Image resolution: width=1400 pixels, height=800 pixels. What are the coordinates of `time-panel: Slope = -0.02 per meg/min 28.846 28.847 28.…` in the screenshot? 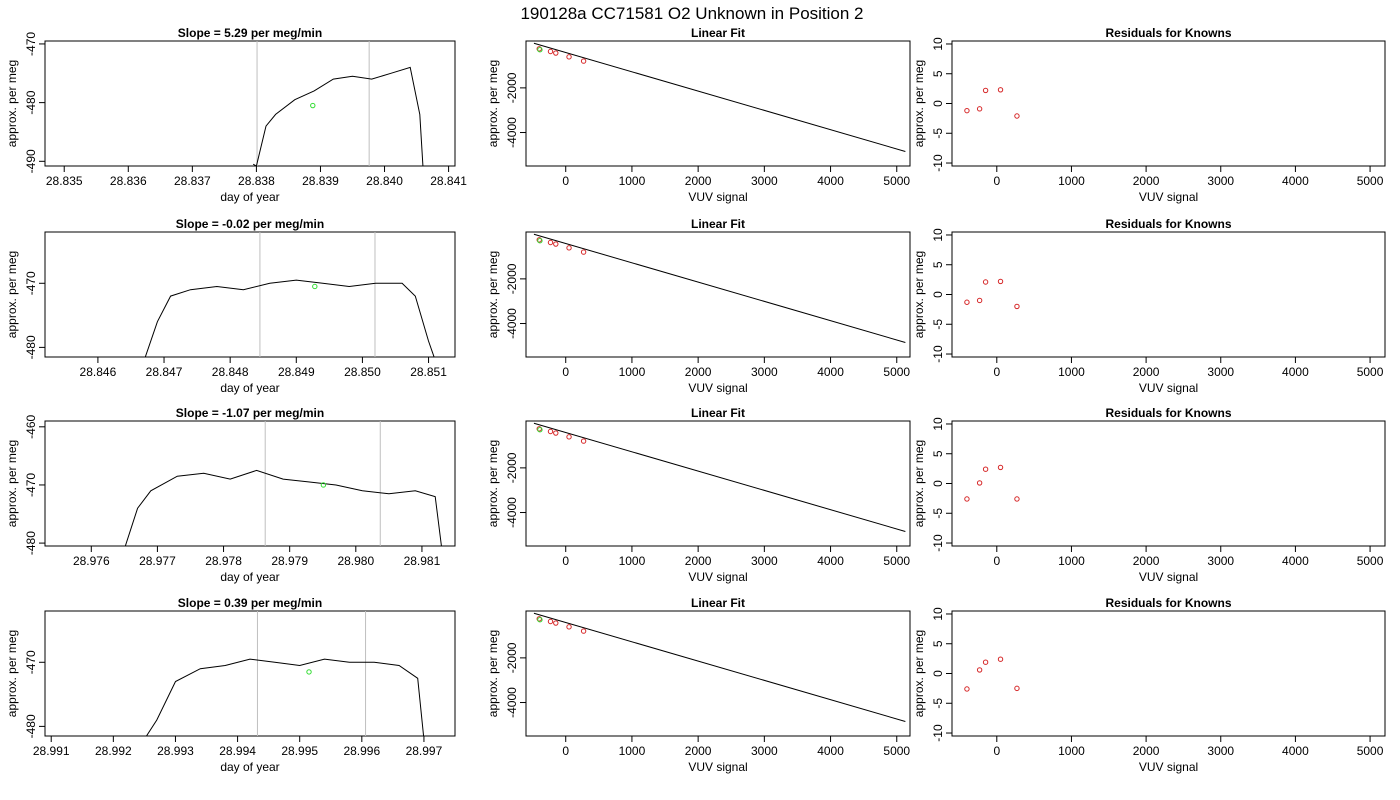 It's located at (230, 306).